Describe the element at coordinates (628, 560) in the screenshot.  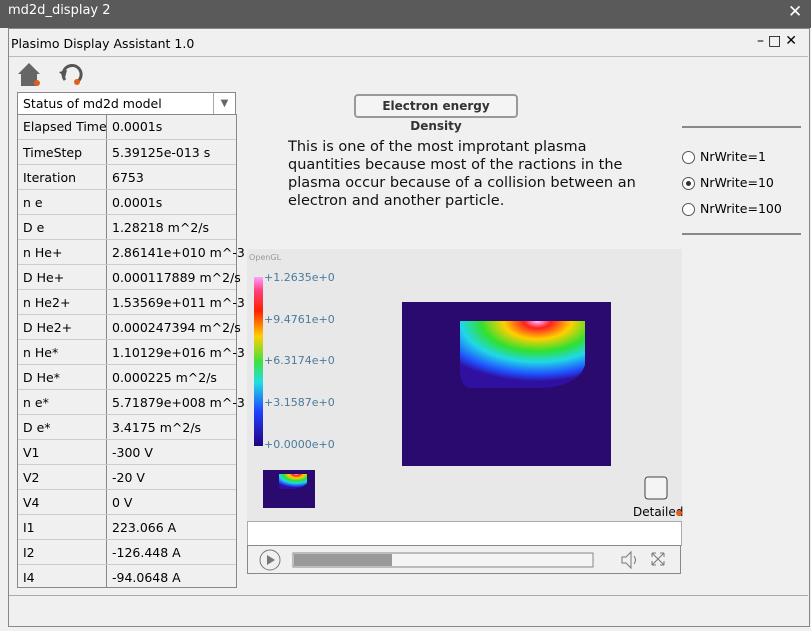
I see `volume-button` at that location.